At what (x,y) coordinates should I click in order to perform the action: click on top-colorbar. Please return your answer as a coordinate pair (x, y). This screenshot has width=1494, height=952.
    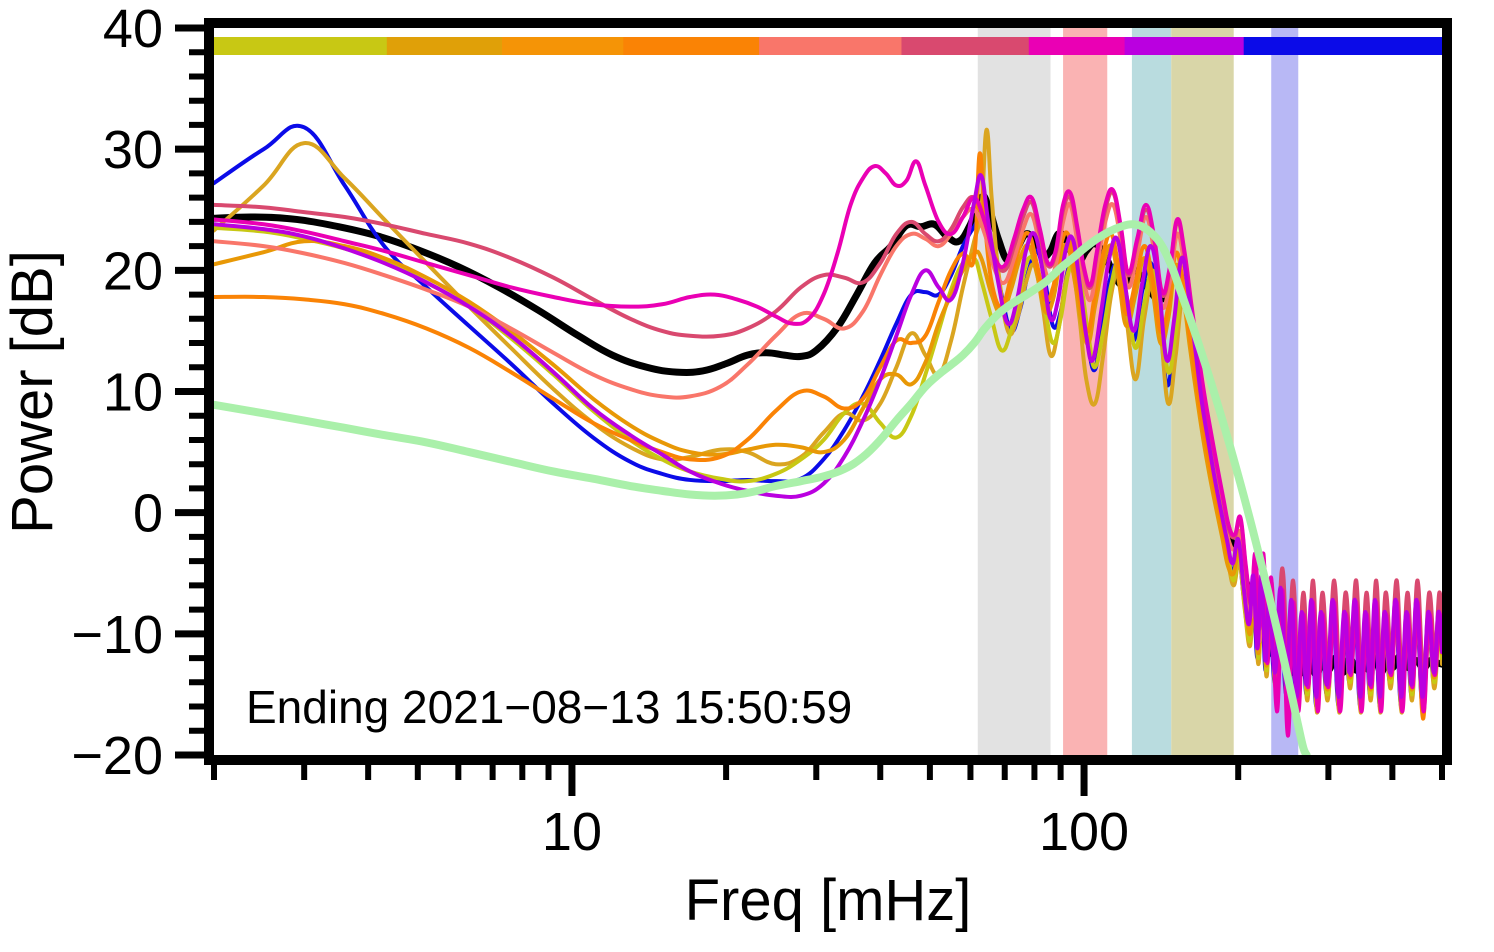
    Looking at the image, I should click on (828, 46).